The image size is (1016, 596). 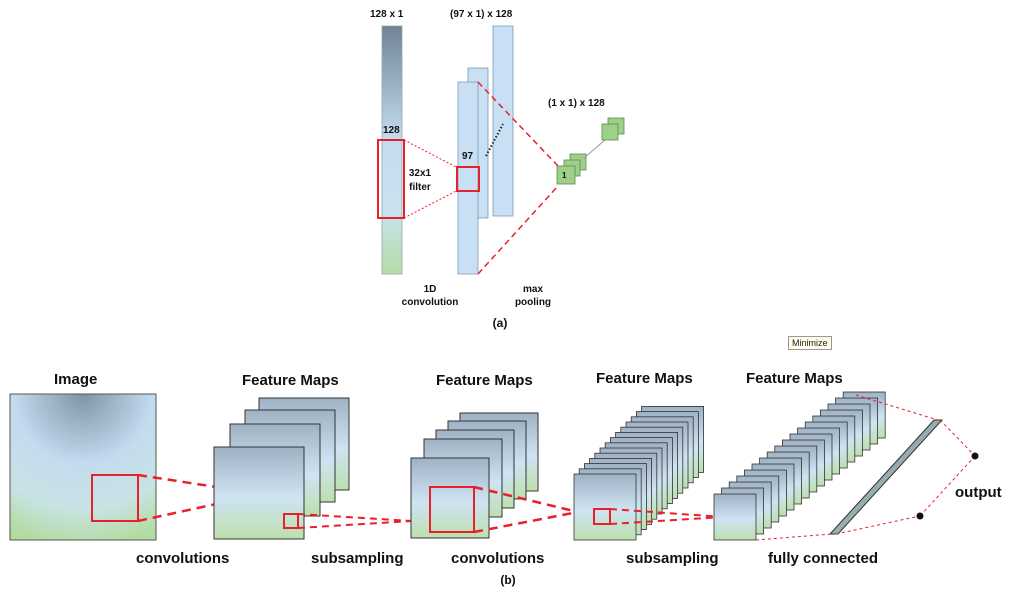 What do you see at coordinates (810, 343) in the screenshot?
I see `minimize-tooltip: Minimize` at bounding box center [810, 343].